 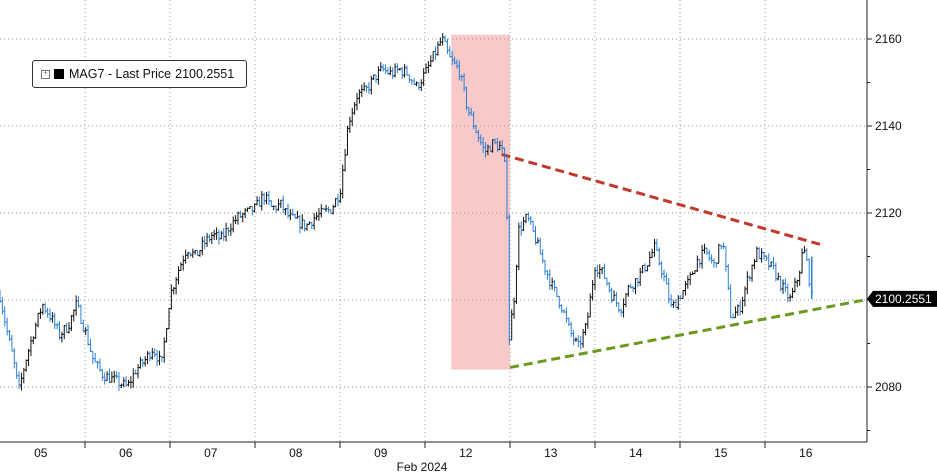 I want to click on month-label: Feb 2024, so click(x=422, y=467).